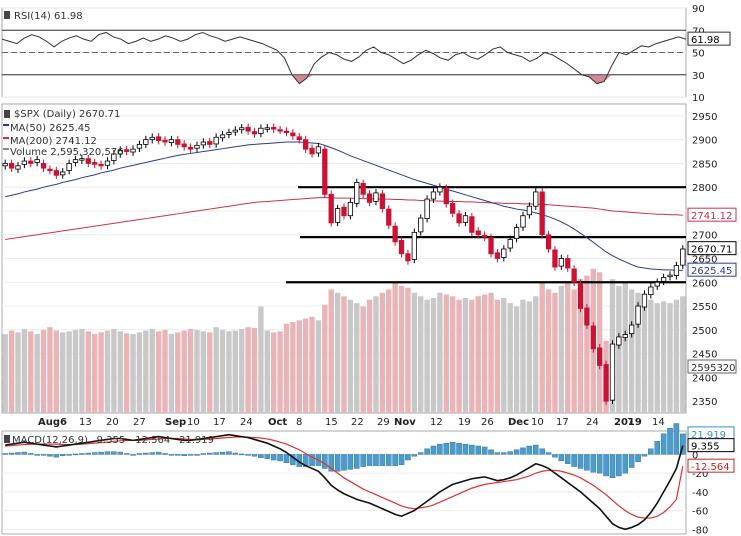 This screenshot has width=741, height=536. What do you see at coordinates (139, 422) in the screenshot?
I see `x-axis-label: 27` at bounding box center [139, 422].